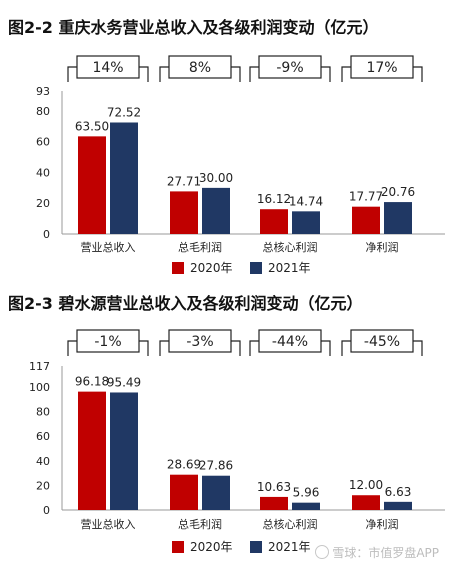  Describe the element at coordinates (398, 192) in the screenshot. I see `data-label: 20.76` at that location.